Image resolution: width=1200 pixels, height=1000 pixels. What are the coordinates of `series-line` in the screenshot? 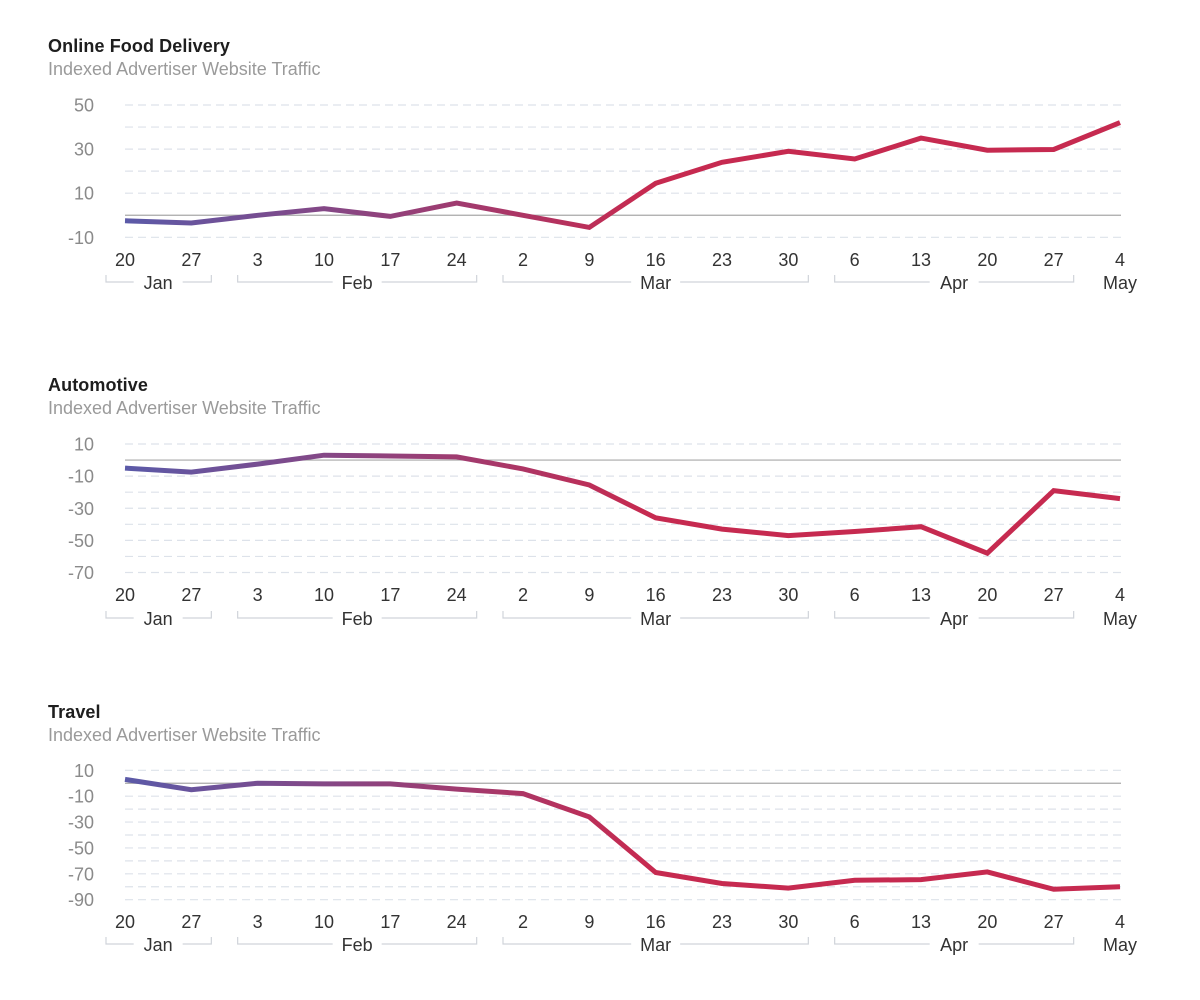 It's located at (622, 834).